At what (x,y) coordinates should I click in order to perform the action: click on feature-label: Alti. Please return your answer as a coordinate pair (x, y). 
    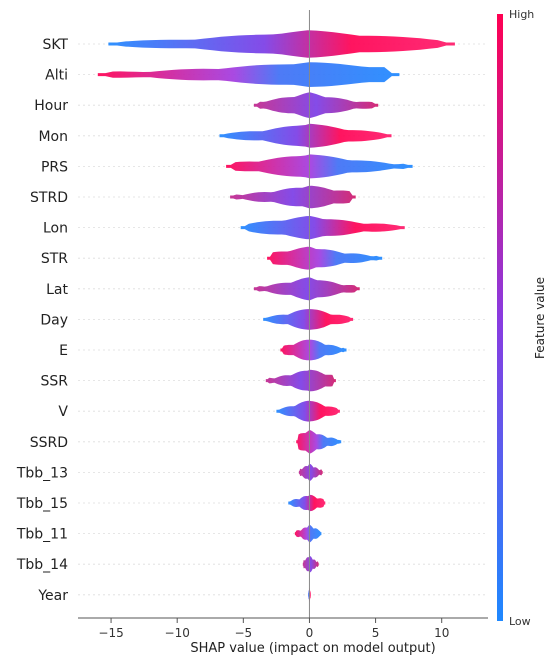
    Looking at the image, I should click on (56, 76).